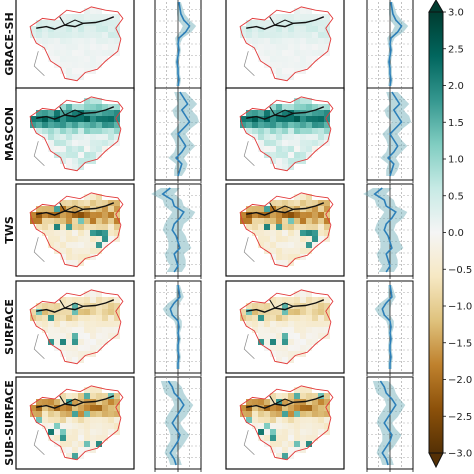  I want to click on profile-panel, so click(388, 231).